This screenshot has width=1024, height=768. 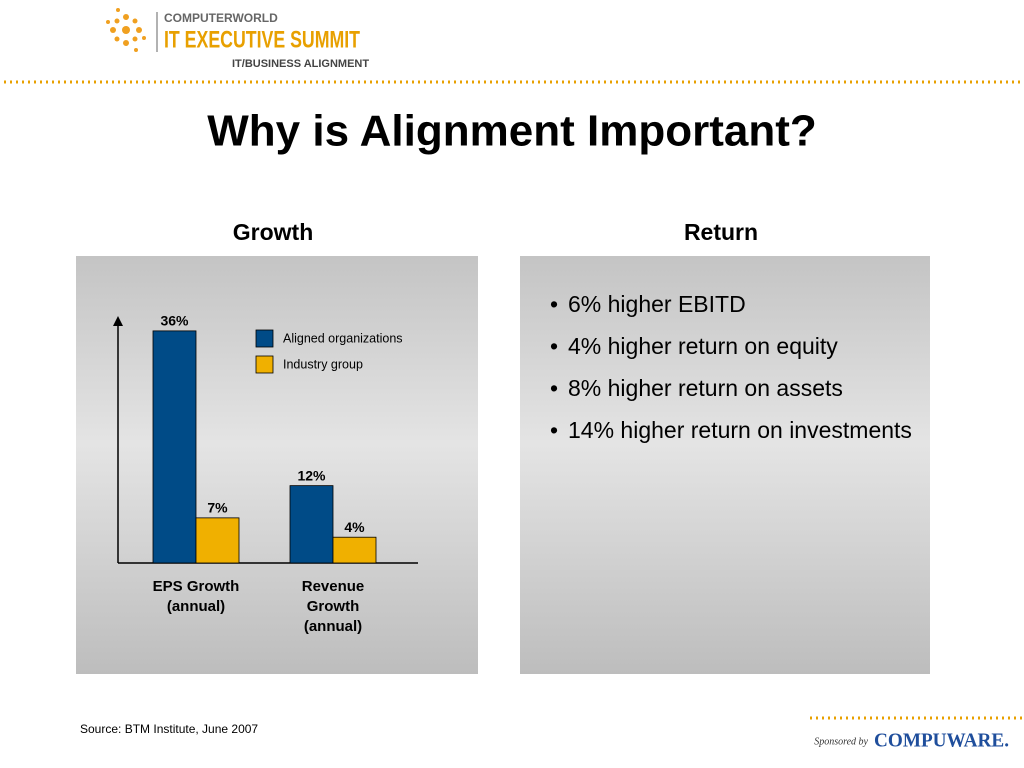 What do you see at coordinates (323, 364) in the screenshot?
I see `legend-label: Industry group` at bounding box center [323, 364].